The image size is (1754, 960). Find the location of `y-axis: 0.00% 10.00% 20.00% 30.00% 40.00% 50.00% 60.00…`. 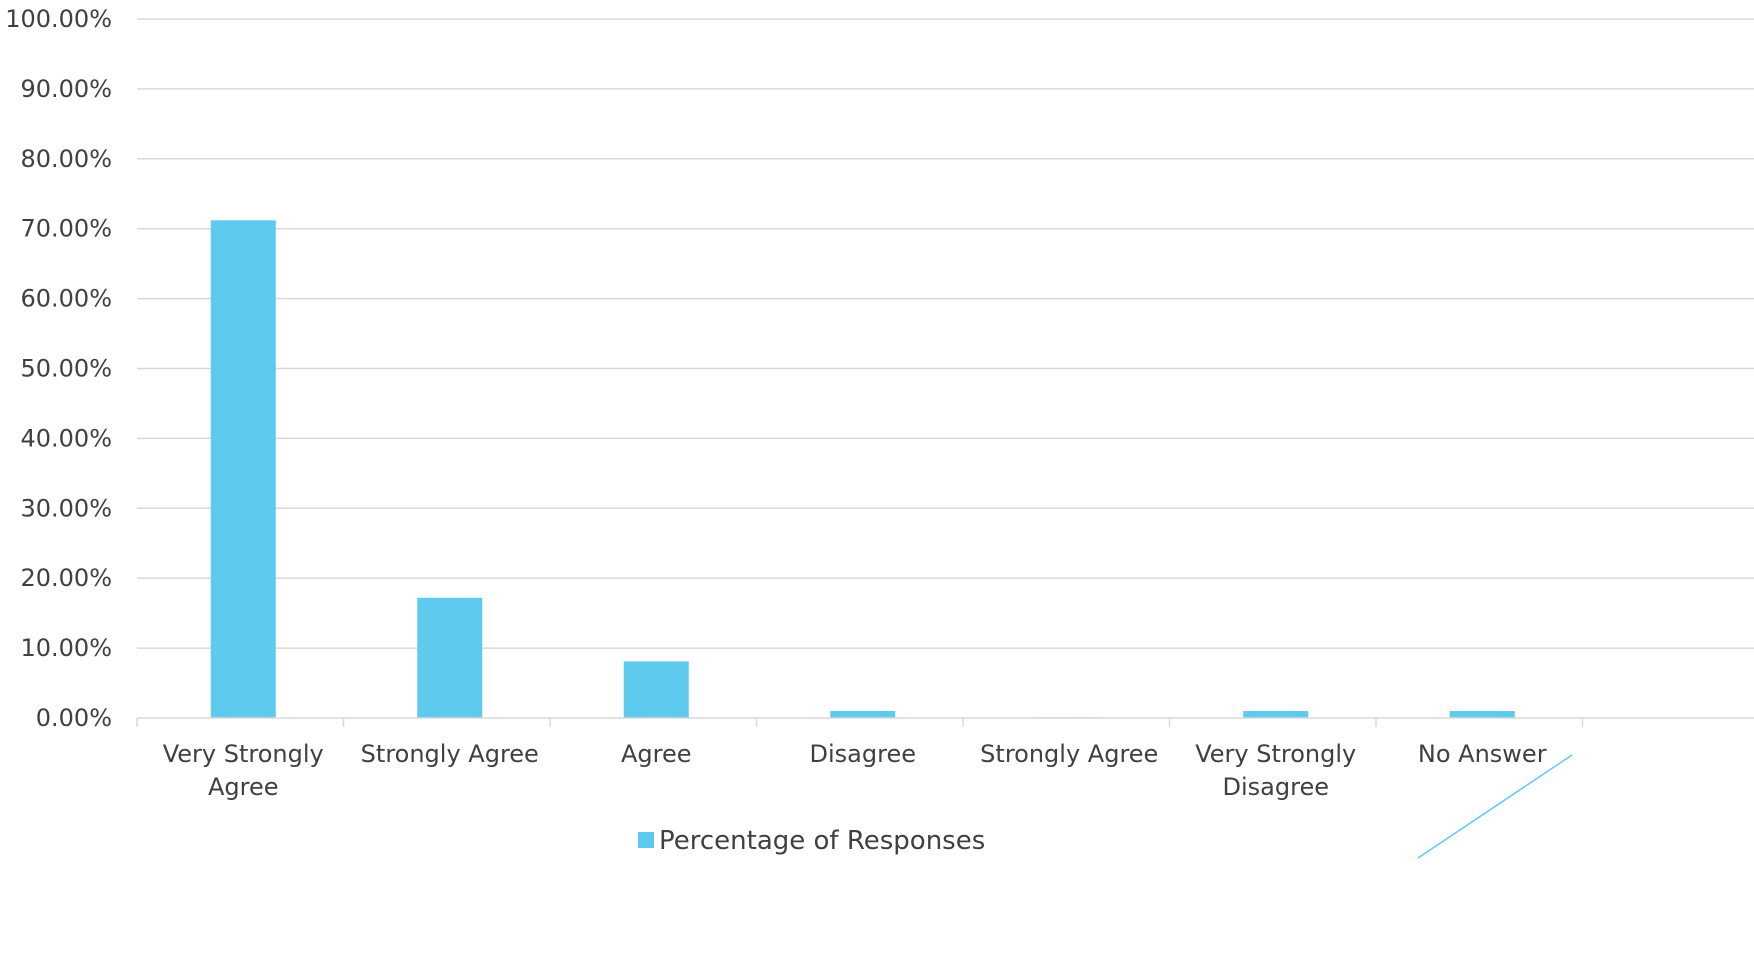

y-axis: 0.00% 10.00% 20.00% 30.00% 40.00% 50.00% 60.00… is located at coordinates (58, 368).